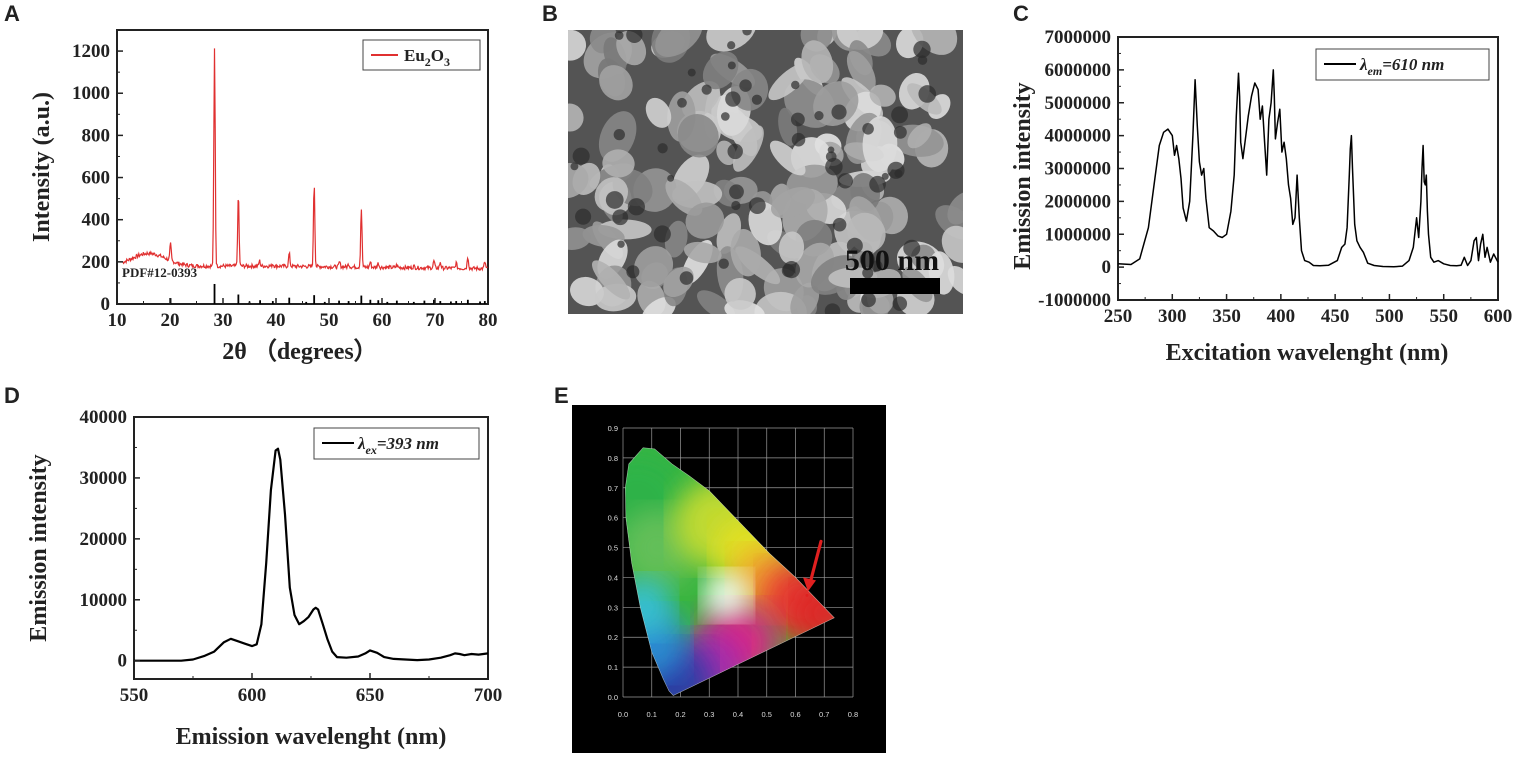 The width and height of the screenshot is (1519, 758). What do you see at coordinates (39, 547) in the screenshot?
I see `emission-y-axis-label: Emission intensity` at bounding box center [39, 547].